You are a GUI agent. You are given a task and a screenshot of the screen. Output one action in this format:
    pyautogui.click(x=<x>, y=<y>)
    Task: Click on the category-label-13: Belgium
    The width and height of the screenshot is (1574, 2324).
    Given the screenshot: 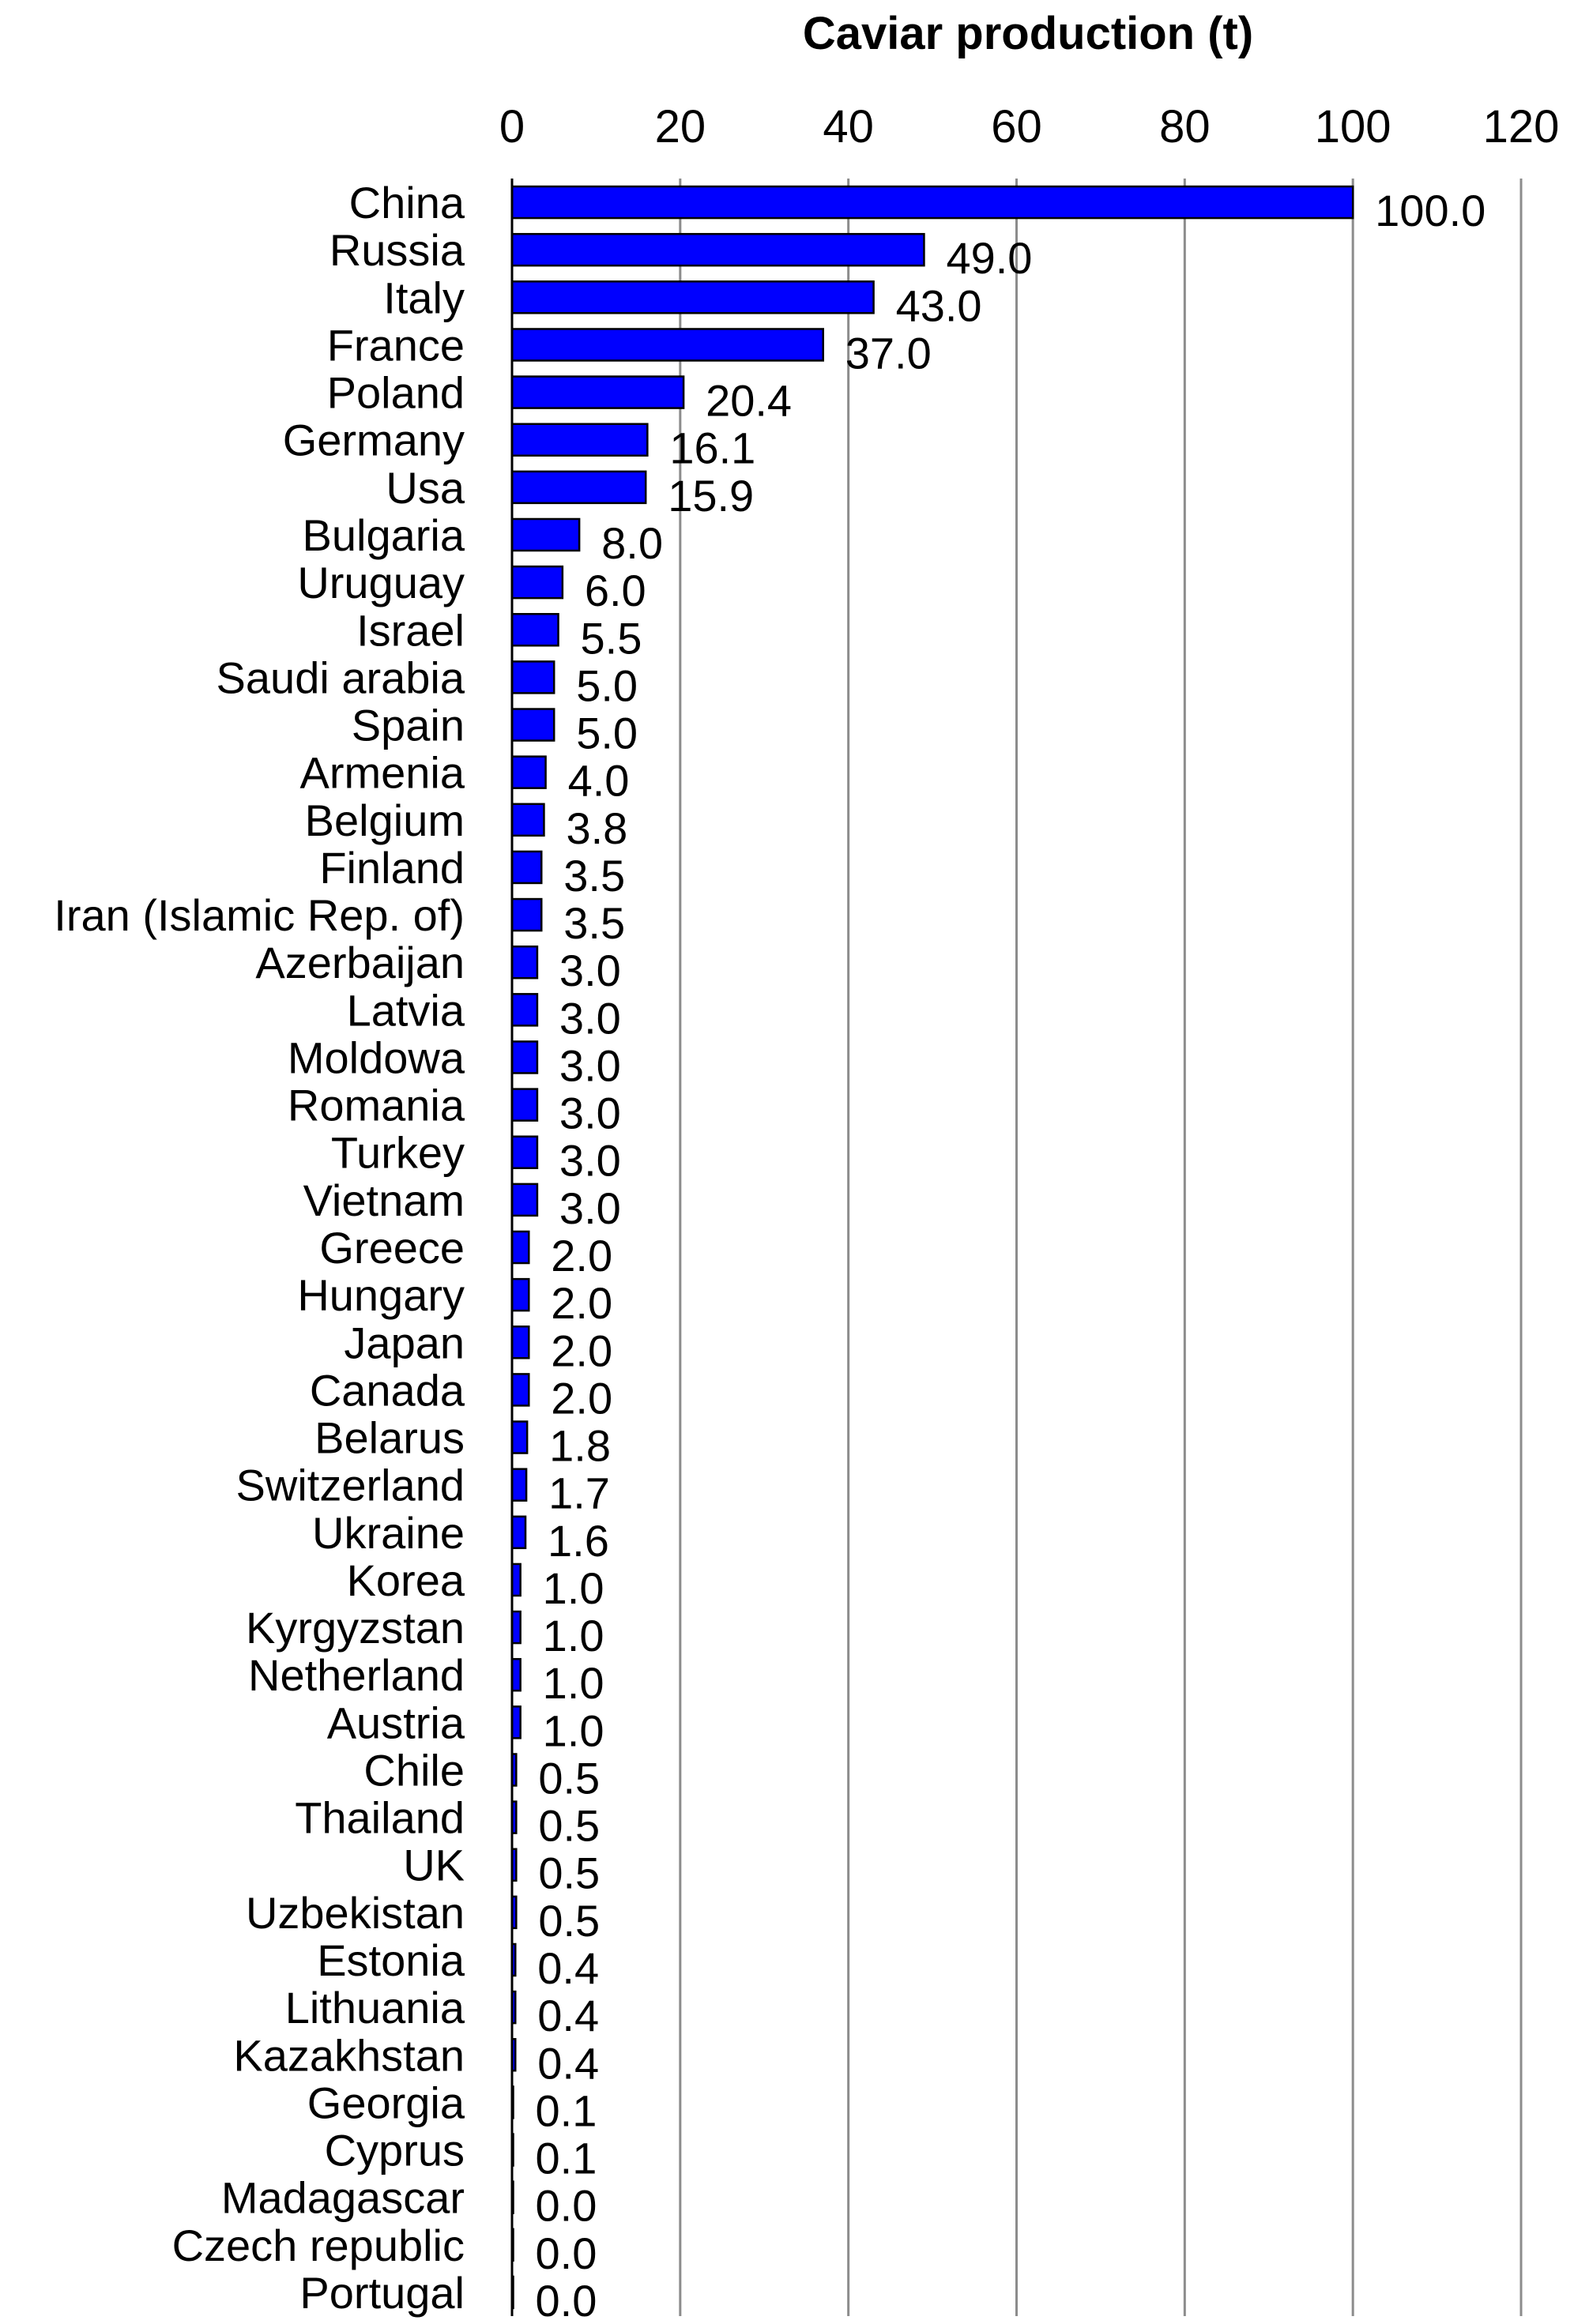 What is the action you would take?
    pyautogui.click(x=385, y=820)
    